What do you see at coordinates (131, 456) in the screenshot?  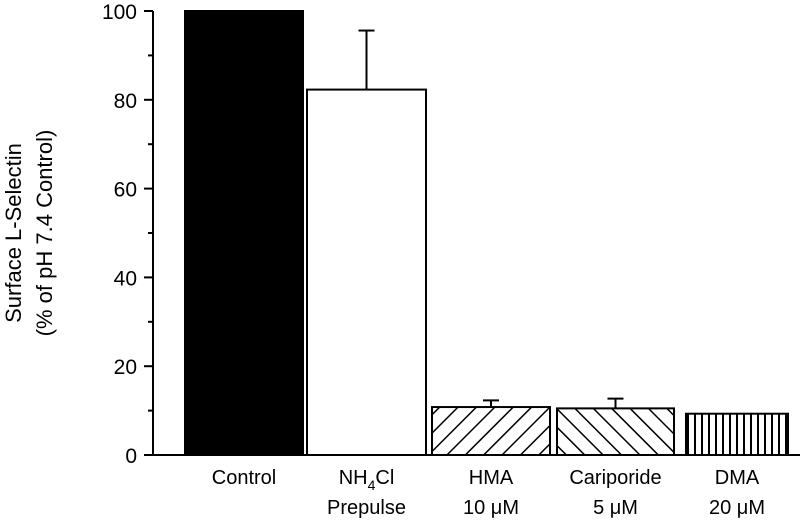 I see `y-tick-label: 0` at bounding box center [131, 456].